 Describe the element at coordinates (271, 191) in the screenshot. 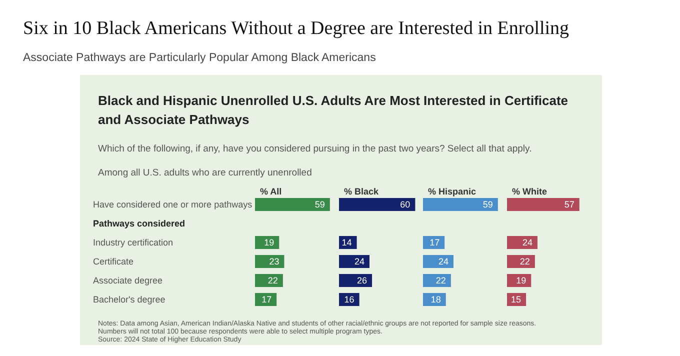

I see `series-label: % All` at that location.